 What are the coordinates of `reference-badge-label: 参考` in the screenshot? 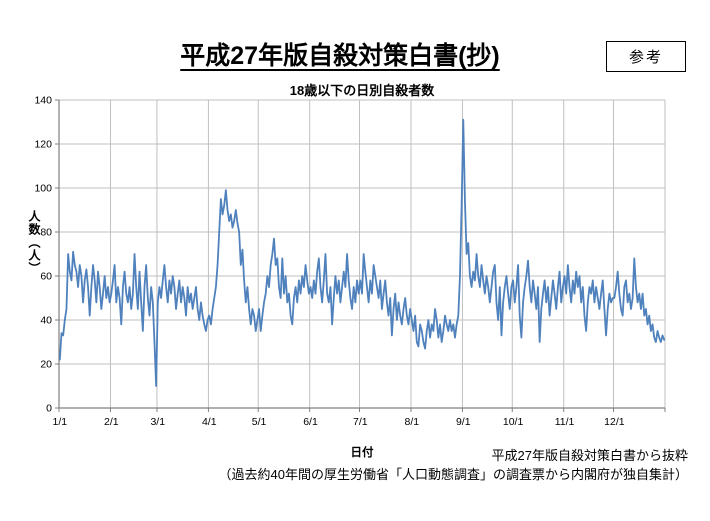 It's located at (645, 57).